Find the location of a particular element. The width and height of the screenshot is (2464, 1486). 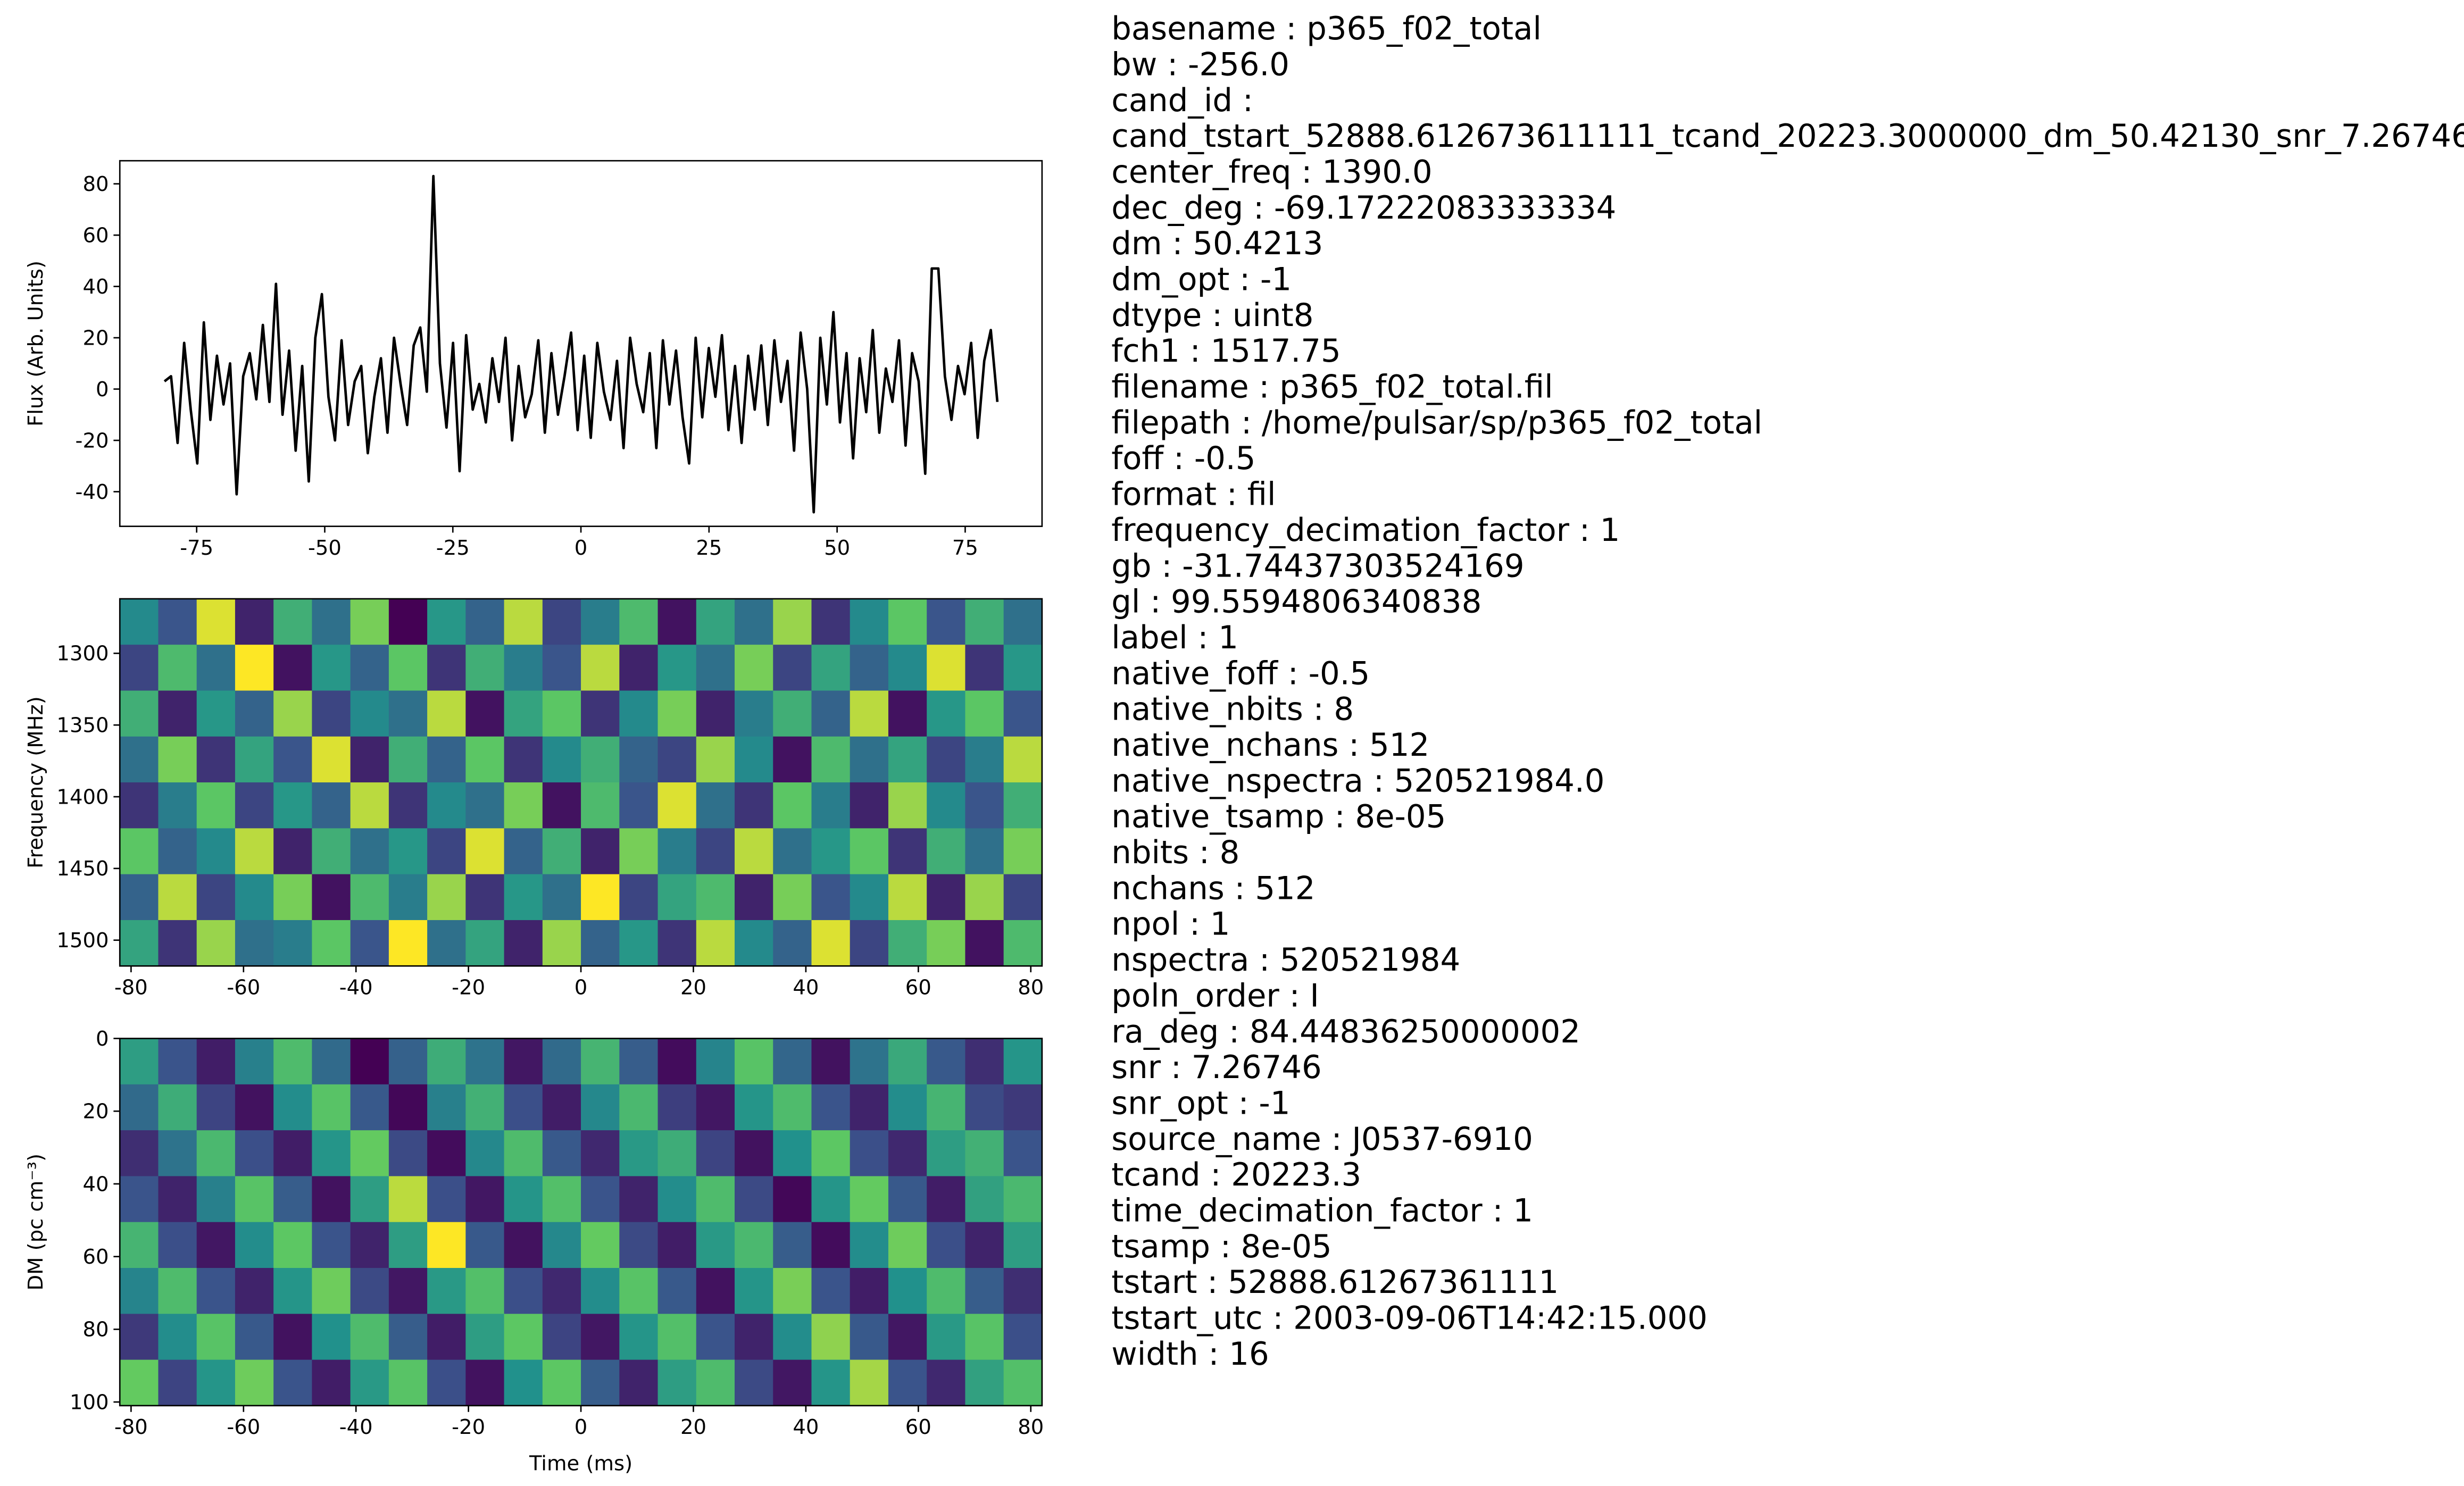

metadata-line: native_nchans : 512 is located at coordinates (1270, 745).